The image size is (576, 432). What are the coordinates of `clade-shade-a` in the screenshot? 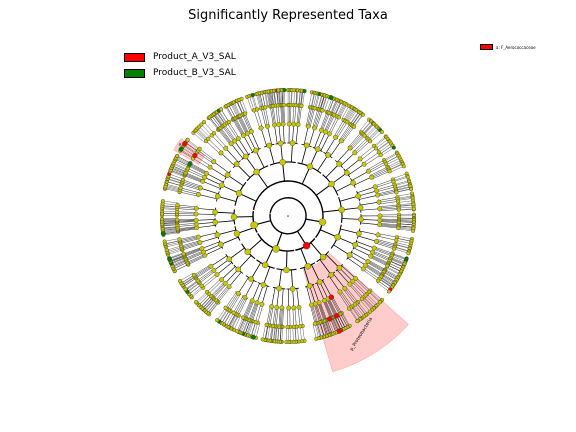 It's located at (189, 151).